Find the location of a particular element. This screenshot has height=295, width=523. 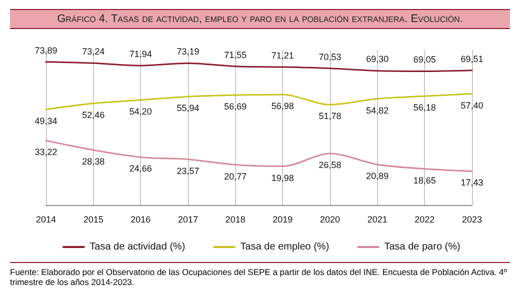

x-tick-label: 2019 is located at coordinates (282, 219).